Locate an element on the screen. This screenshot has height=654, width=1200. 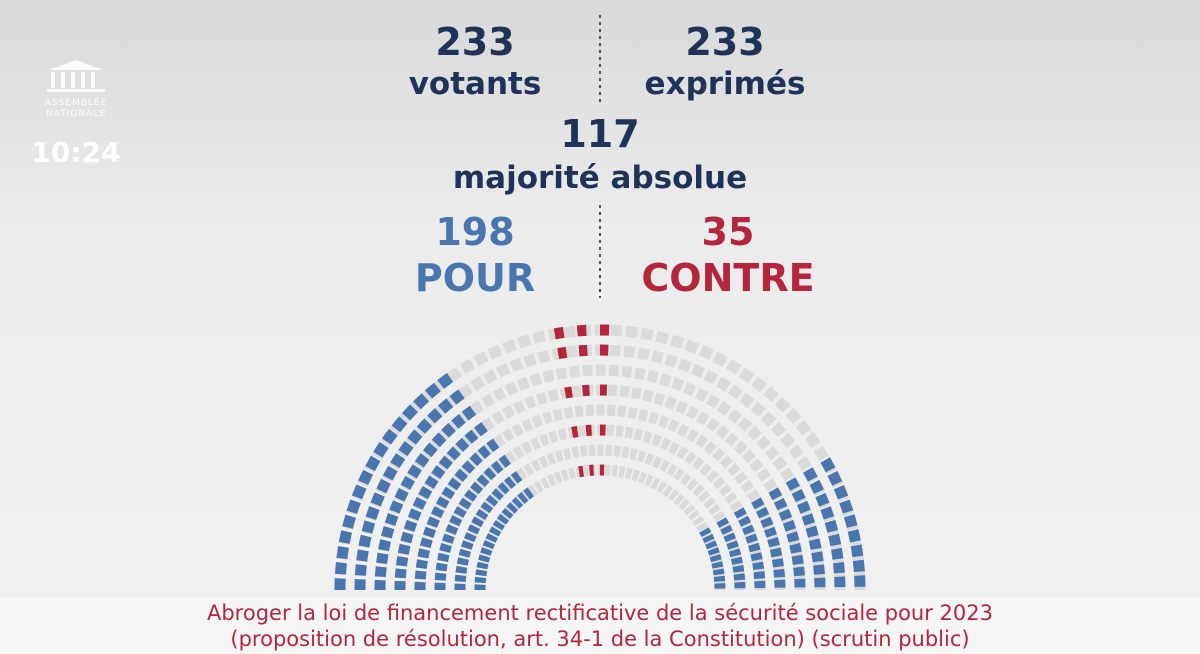
seats-contre is located at coordinates (588, 401).